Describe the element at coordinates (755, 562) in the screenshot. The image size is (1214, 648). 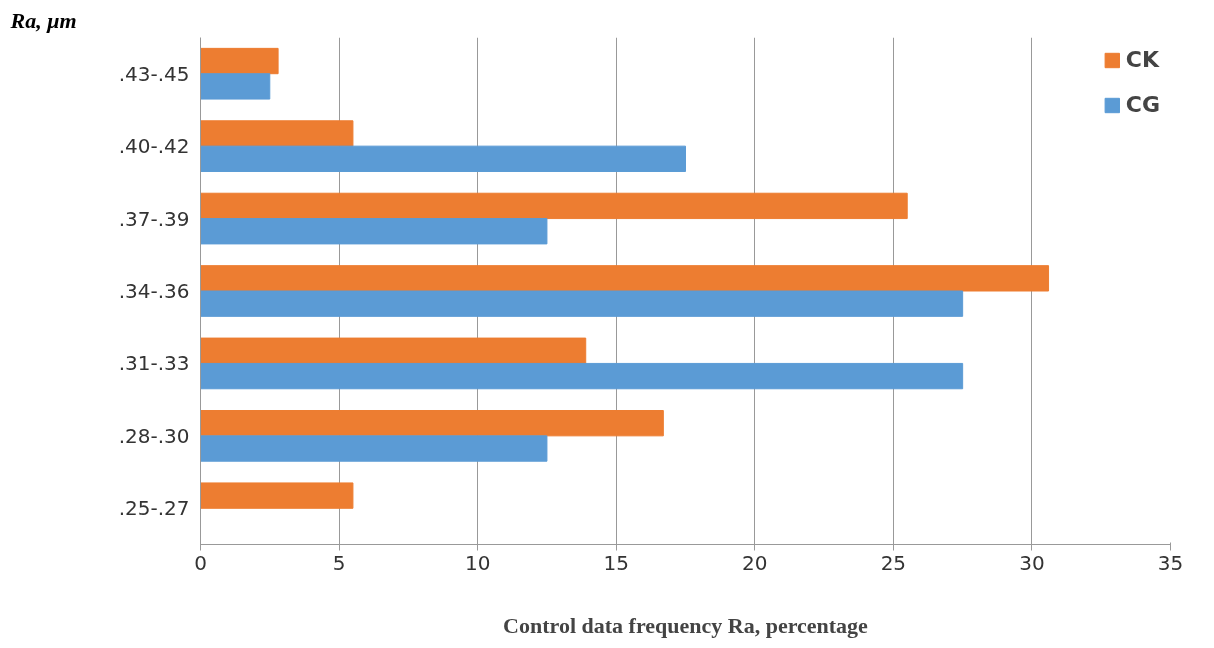
I see `x-tick-label: 20` at that location.